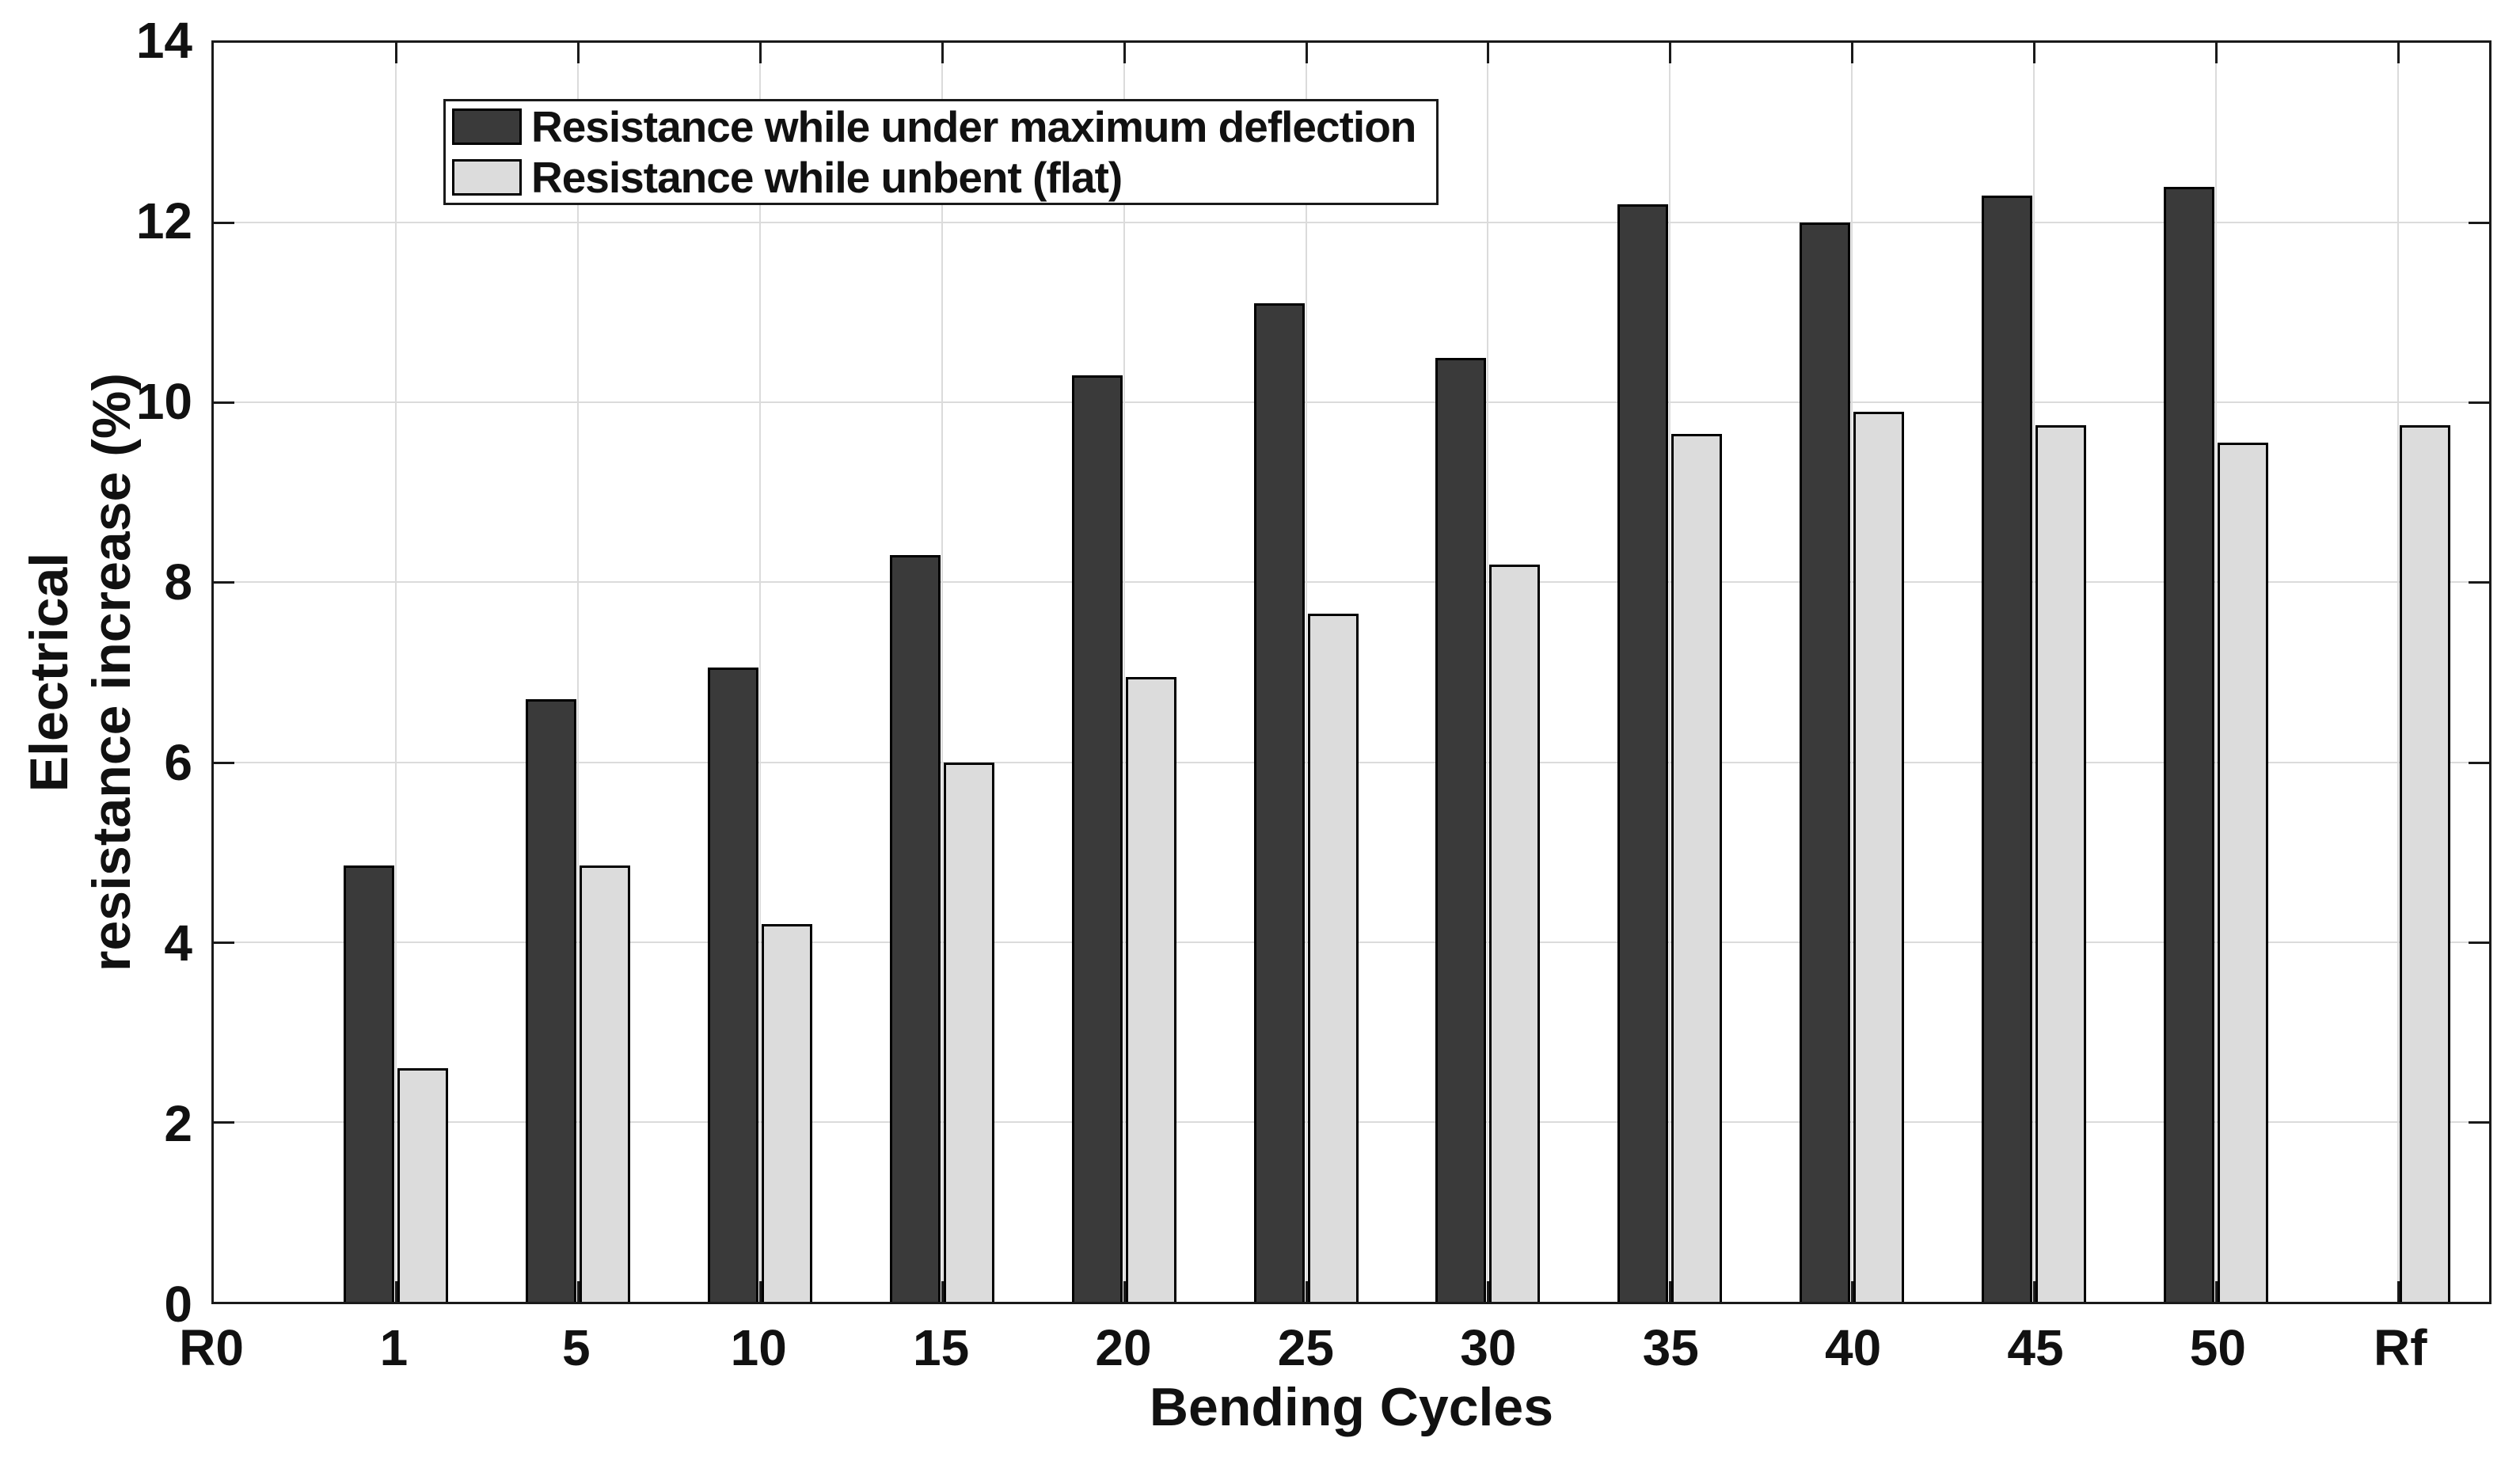 This screenshot has height=1457, width=2520. Describe the element at coordinates (487, 126) in the screenshot. I see `legend-swatch-deflection` at that location.